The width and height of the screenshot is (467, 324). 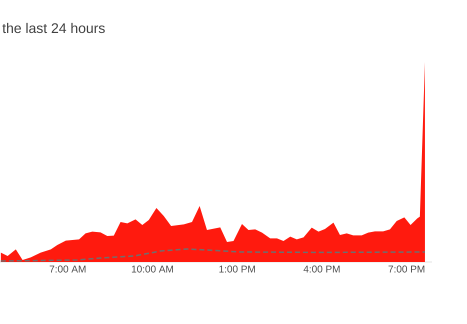 I want to click on x-tick-label: 7:00 PM, so click(x=406, y=269).